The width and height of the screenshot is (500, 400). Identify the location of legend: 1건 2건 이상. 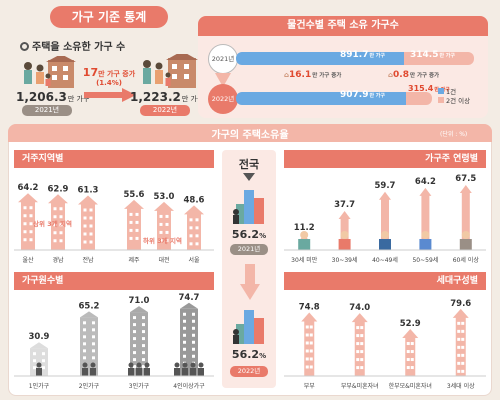
(454, 97).